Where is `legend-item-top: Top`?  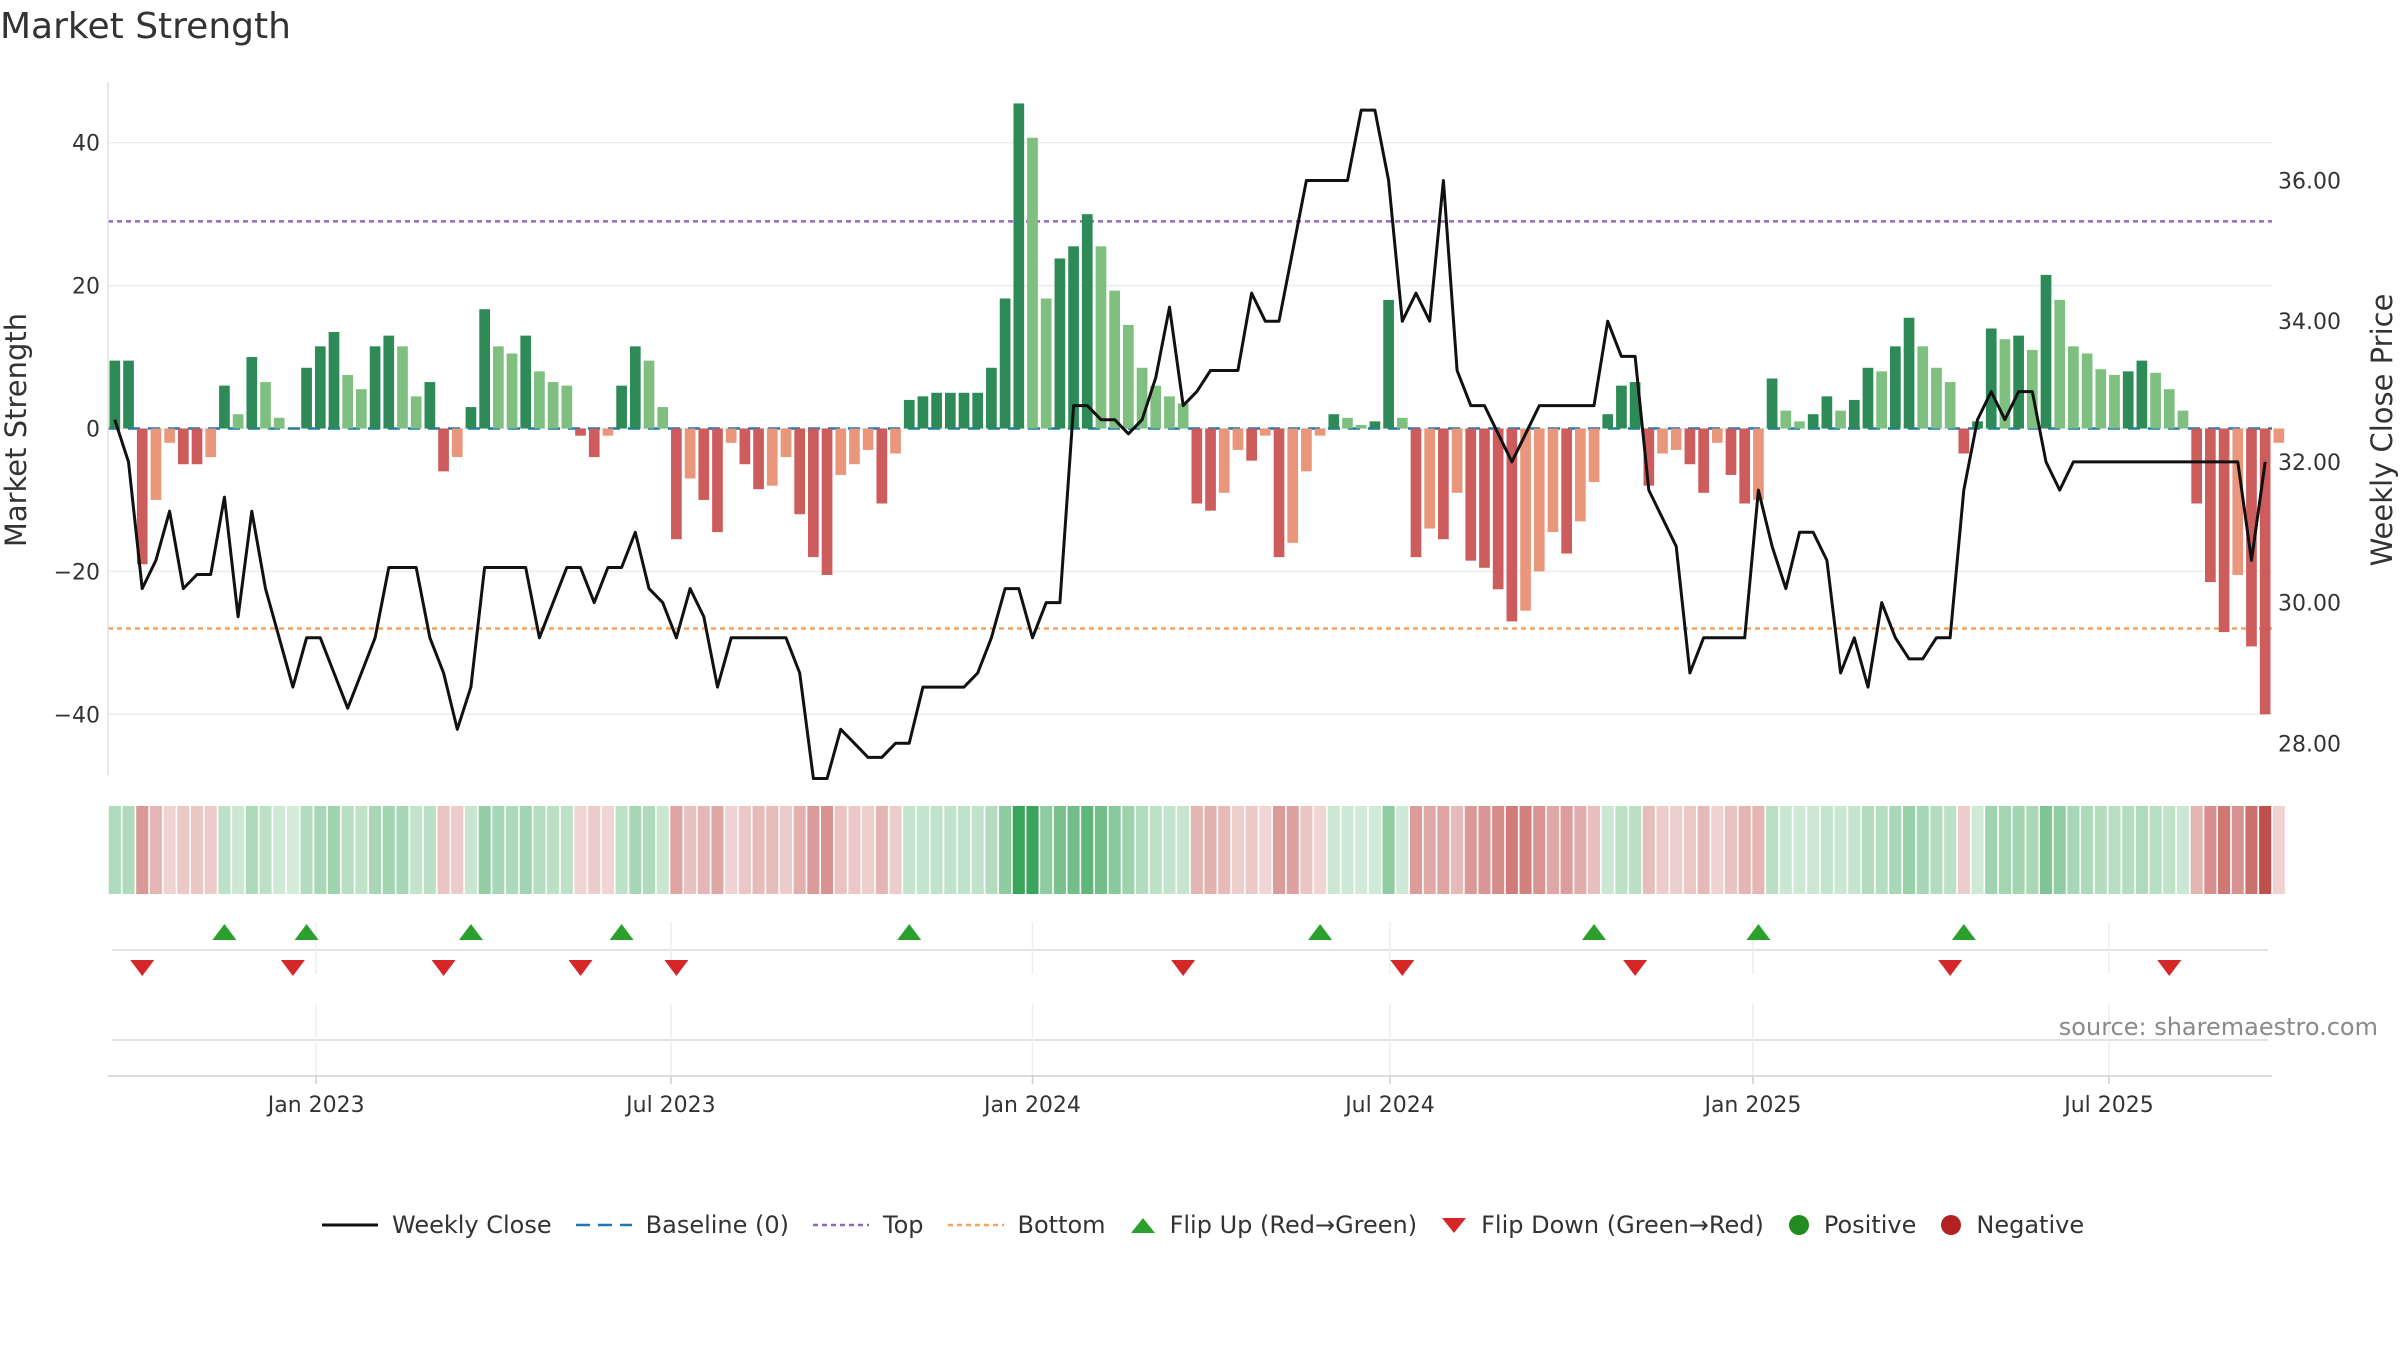 legend-item-top: Top is located at coordinates (867, 1225).